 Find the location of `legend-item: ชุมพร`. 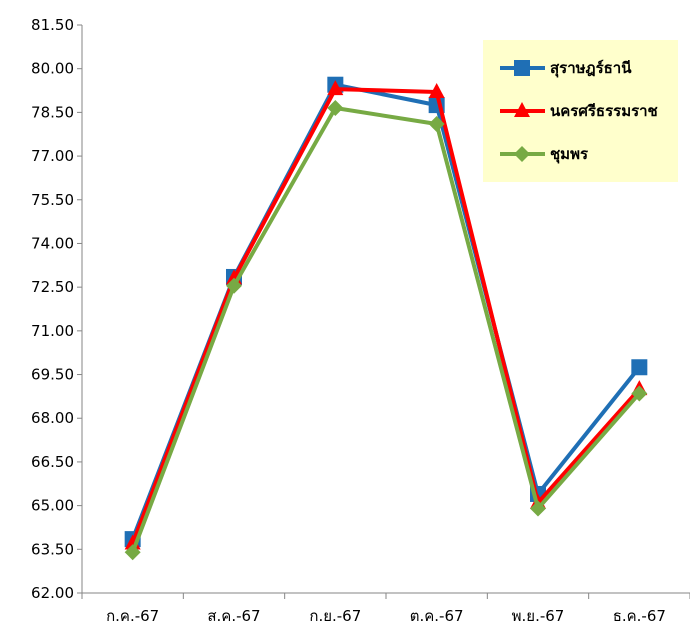

legend-item: ชุมพร is located at coordinates (544, 154).